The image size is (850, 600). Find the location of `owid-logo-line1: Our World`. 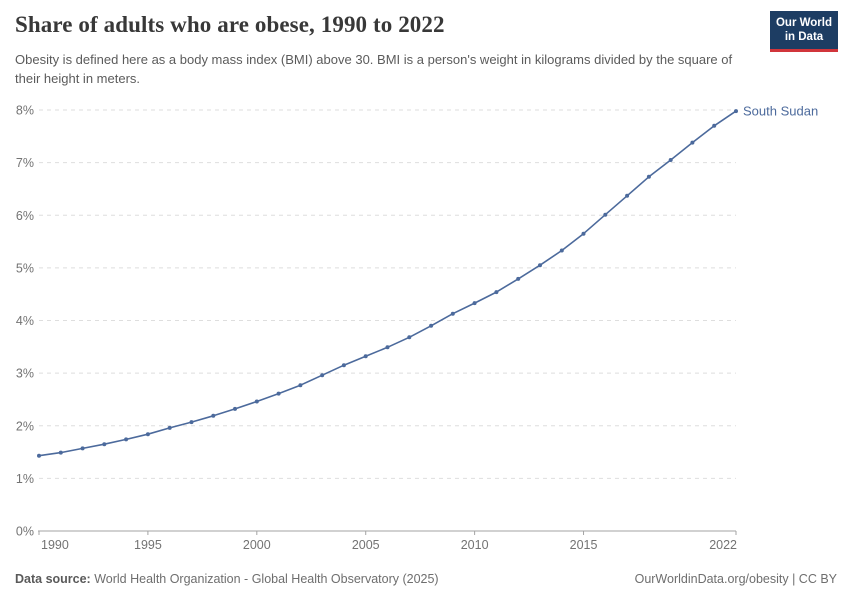

owid-logo-line1: Our World is located at coordinates (803, 23).